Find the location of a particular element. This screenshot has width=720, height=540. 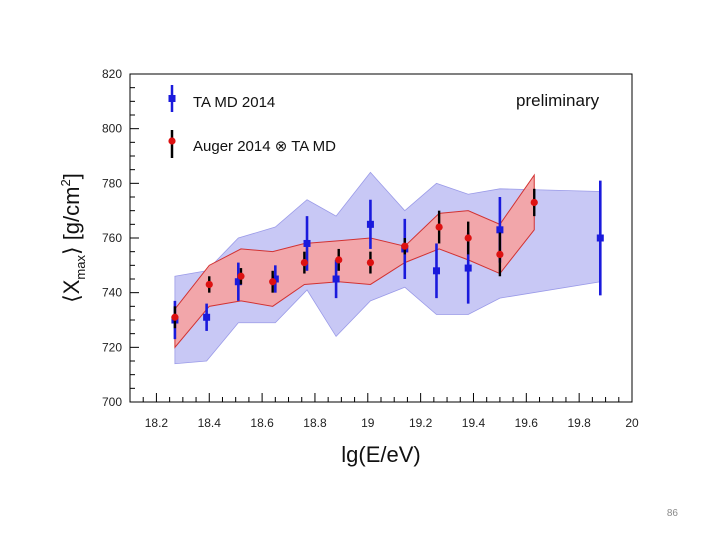

x-axis-title: lg(E/eV) is located at coordinates (380, 454).